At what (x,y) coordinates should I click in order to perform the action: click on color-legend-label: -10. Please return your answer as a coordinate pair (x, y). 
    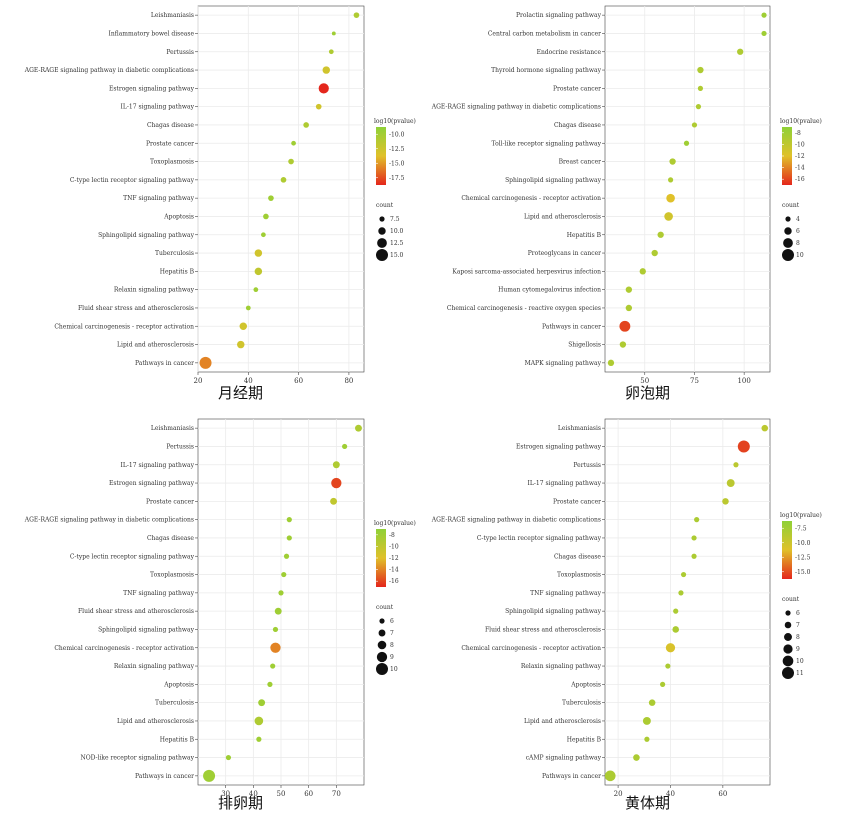
    Looking at the image, I should click on (800, 144).